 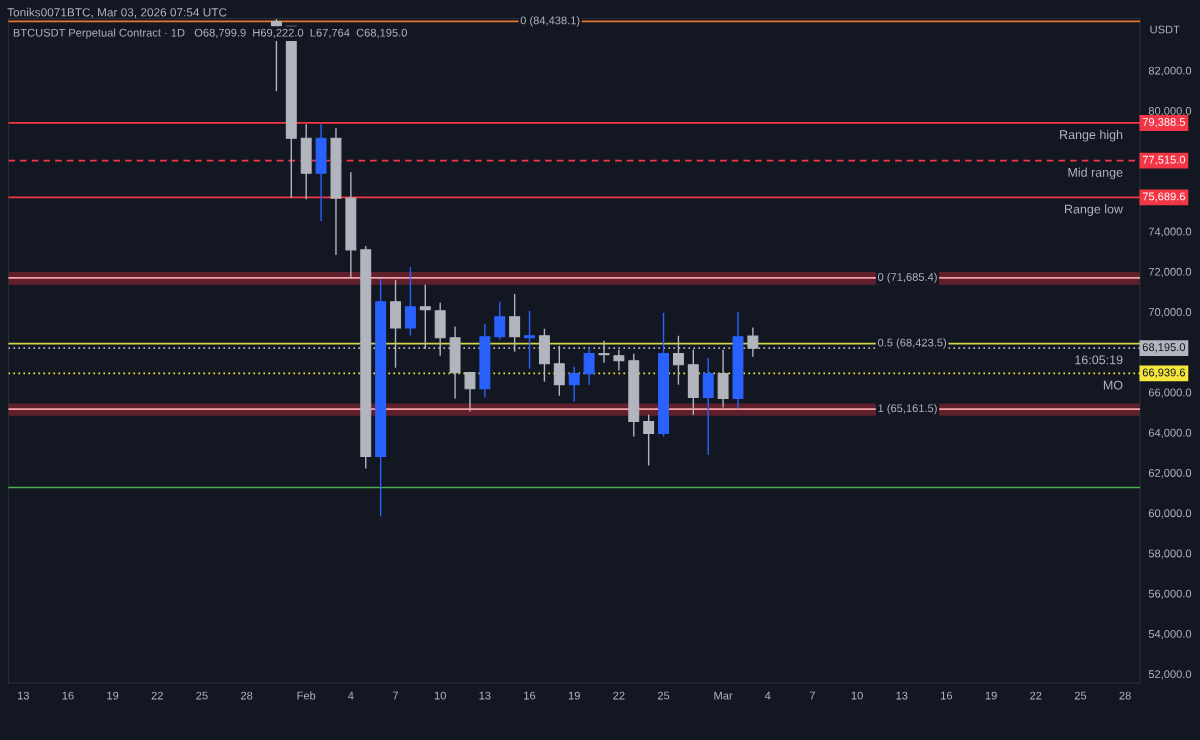 What do you see at coordinates (1170, 554) in the screenshot?
I see `y-tick-label: 58,000.0` at bounding box center [1170, 554].